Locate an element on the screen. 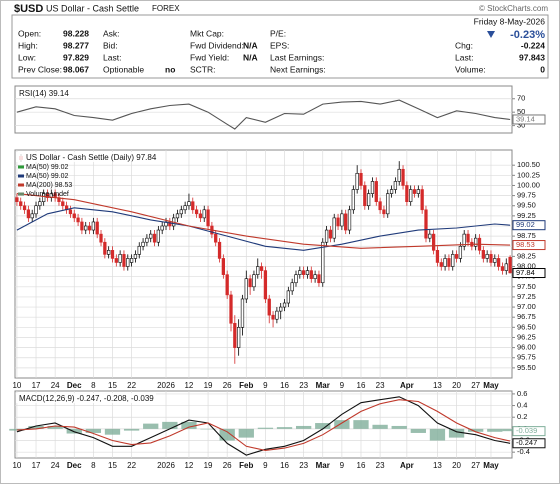 This screenshot has height=484, width=560. x-tick-label: May is located at coordinates (491, 465).